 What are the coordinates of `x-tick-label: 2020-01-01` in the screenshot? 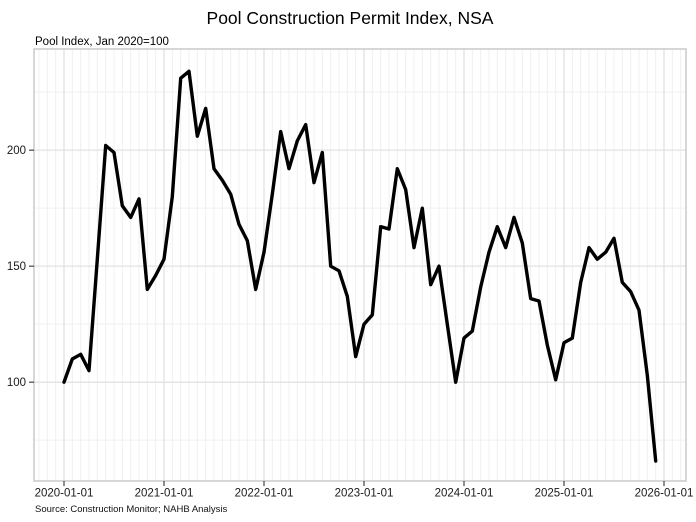 It's located at (64, 494).